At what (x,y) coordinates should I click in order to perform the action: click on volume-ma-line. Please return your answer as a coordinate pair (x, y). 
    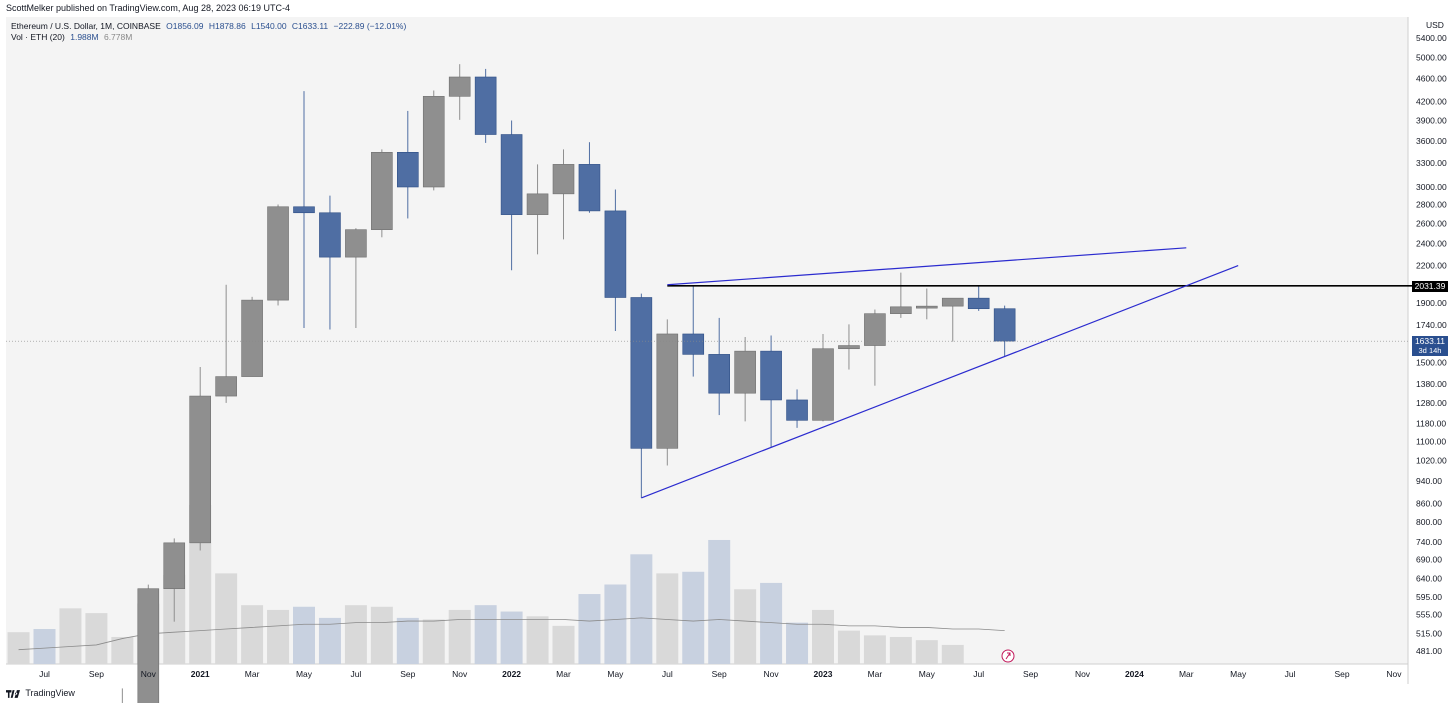
    Looking at the image, I should click on (511, 634).